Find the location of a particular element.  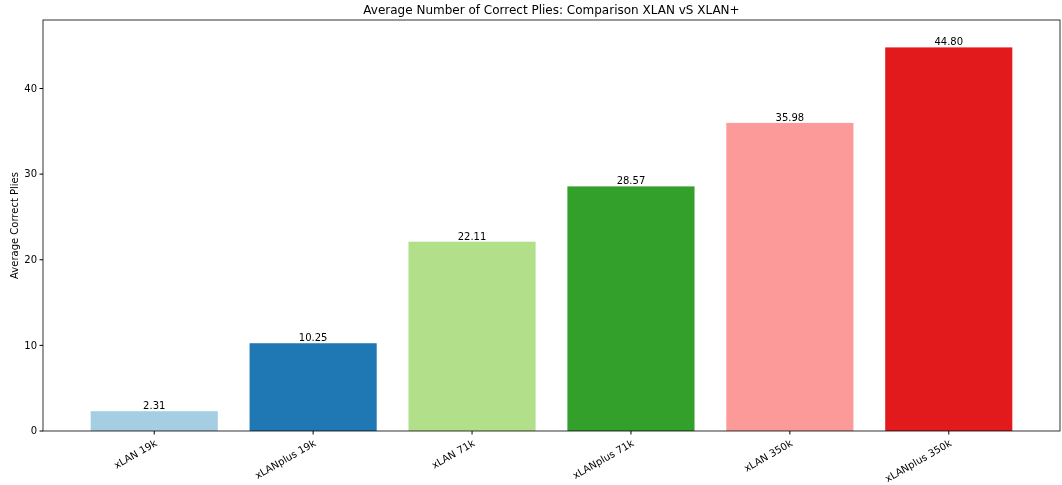

y-tick-label: 30 is located at coordinates (30, 174).